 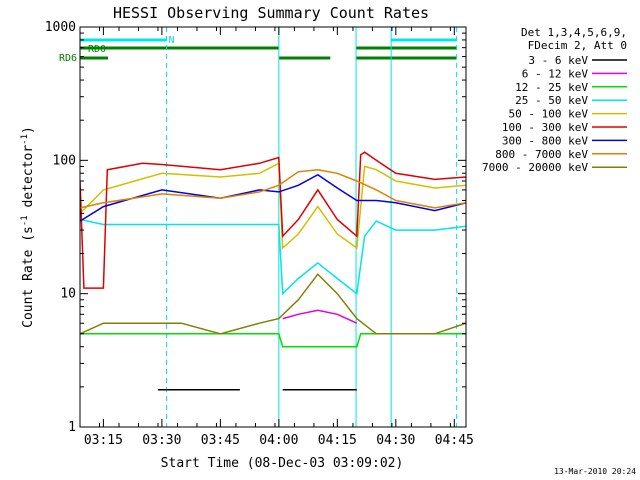 What do you see at coordinates (595, 471) in the screenshot?
I see `generation-timestamp: 13-Mar-2010 20:24` at bounding box center [595, 471].